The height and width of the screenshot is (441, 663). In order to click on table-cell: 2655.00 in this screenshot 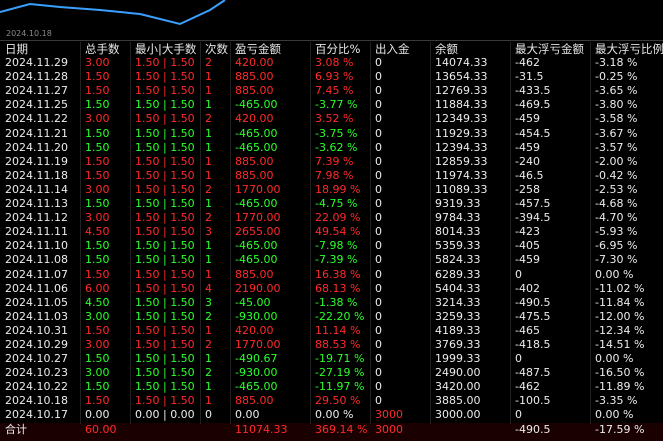, I will do `click(258, 232)`.